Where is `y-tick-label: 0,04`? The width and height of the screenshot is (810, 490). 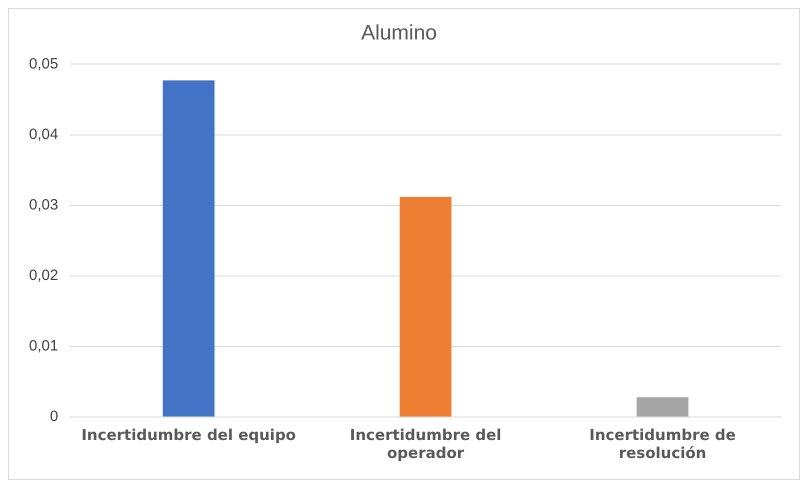
y-tick-label: 0,04 is located at coordinates (43, 134).